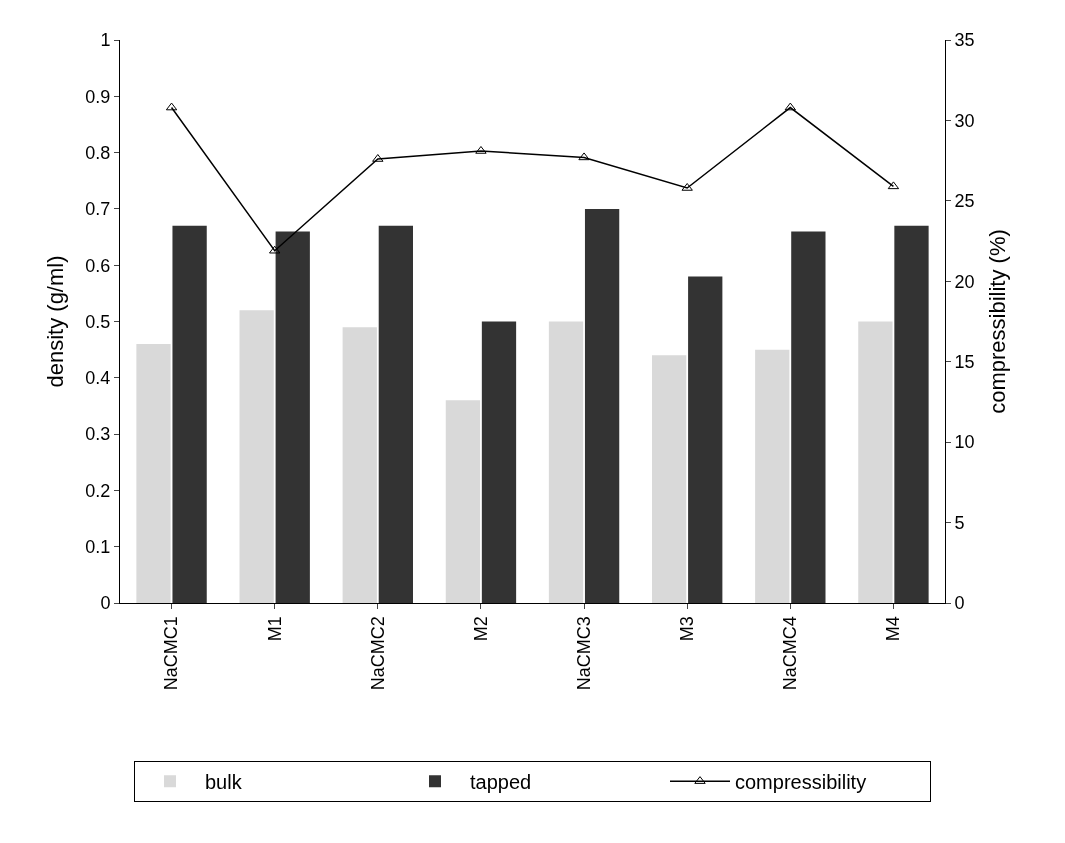  What do you see at coordinates (98, 490) in the screenshot?
I see `y-tick-label: 0.2` at bounding box center [98, 490].